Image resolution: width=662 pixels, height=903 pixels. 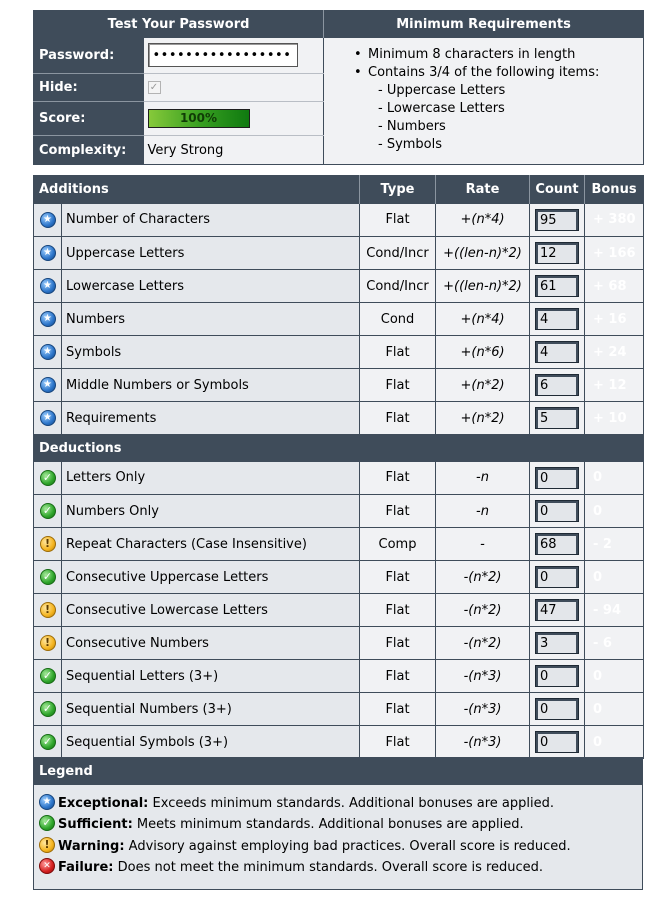 I want to click on legend-term: Failure:, so click(x=86, y=867).